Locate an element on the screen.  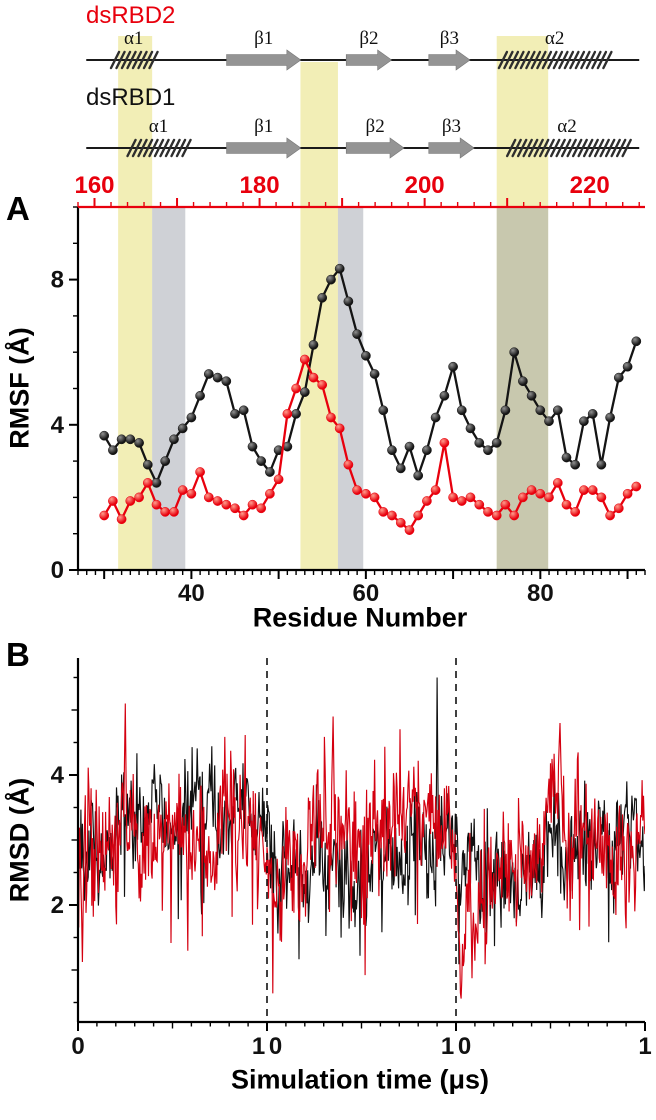
svg-text: 200 is located at coordinates (425, 185).